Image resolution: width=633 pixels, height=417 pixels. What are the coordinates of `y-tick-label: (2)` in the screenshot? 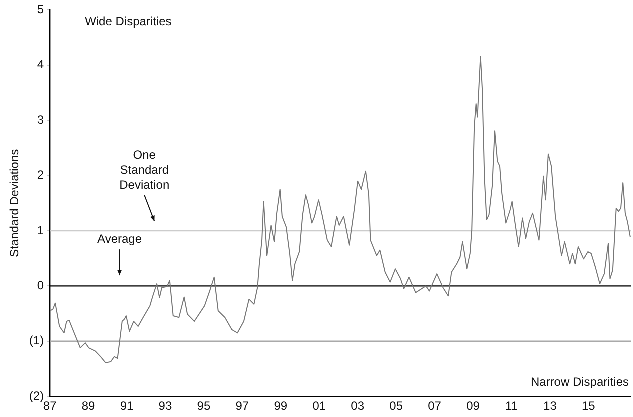 It's located at (36, 395).